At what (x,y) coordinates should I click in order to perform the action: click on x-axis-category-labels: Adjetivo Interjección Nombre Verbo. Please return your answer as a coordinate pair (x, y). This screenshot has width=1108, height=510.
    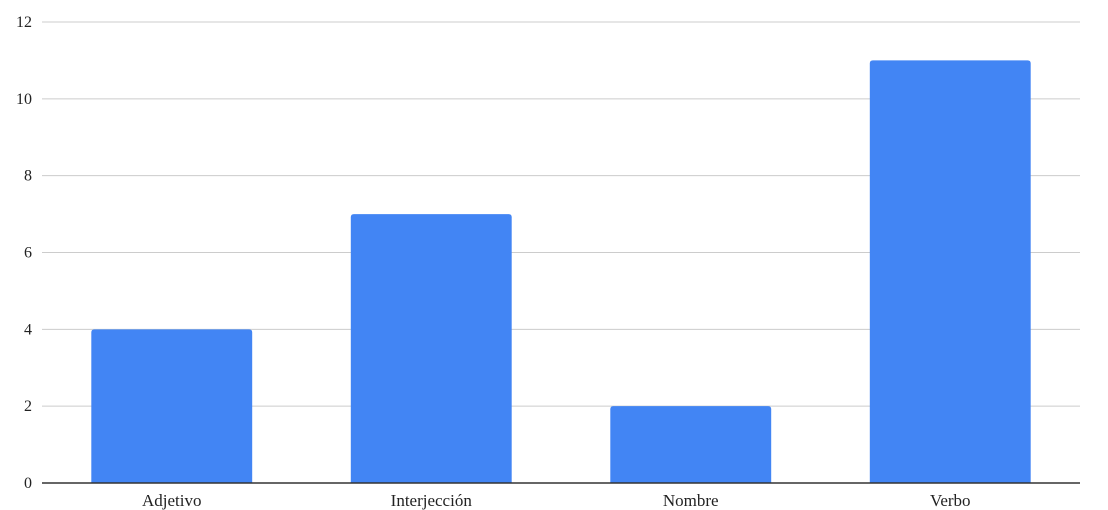
    Looking at the image, I should click on (556, 500).